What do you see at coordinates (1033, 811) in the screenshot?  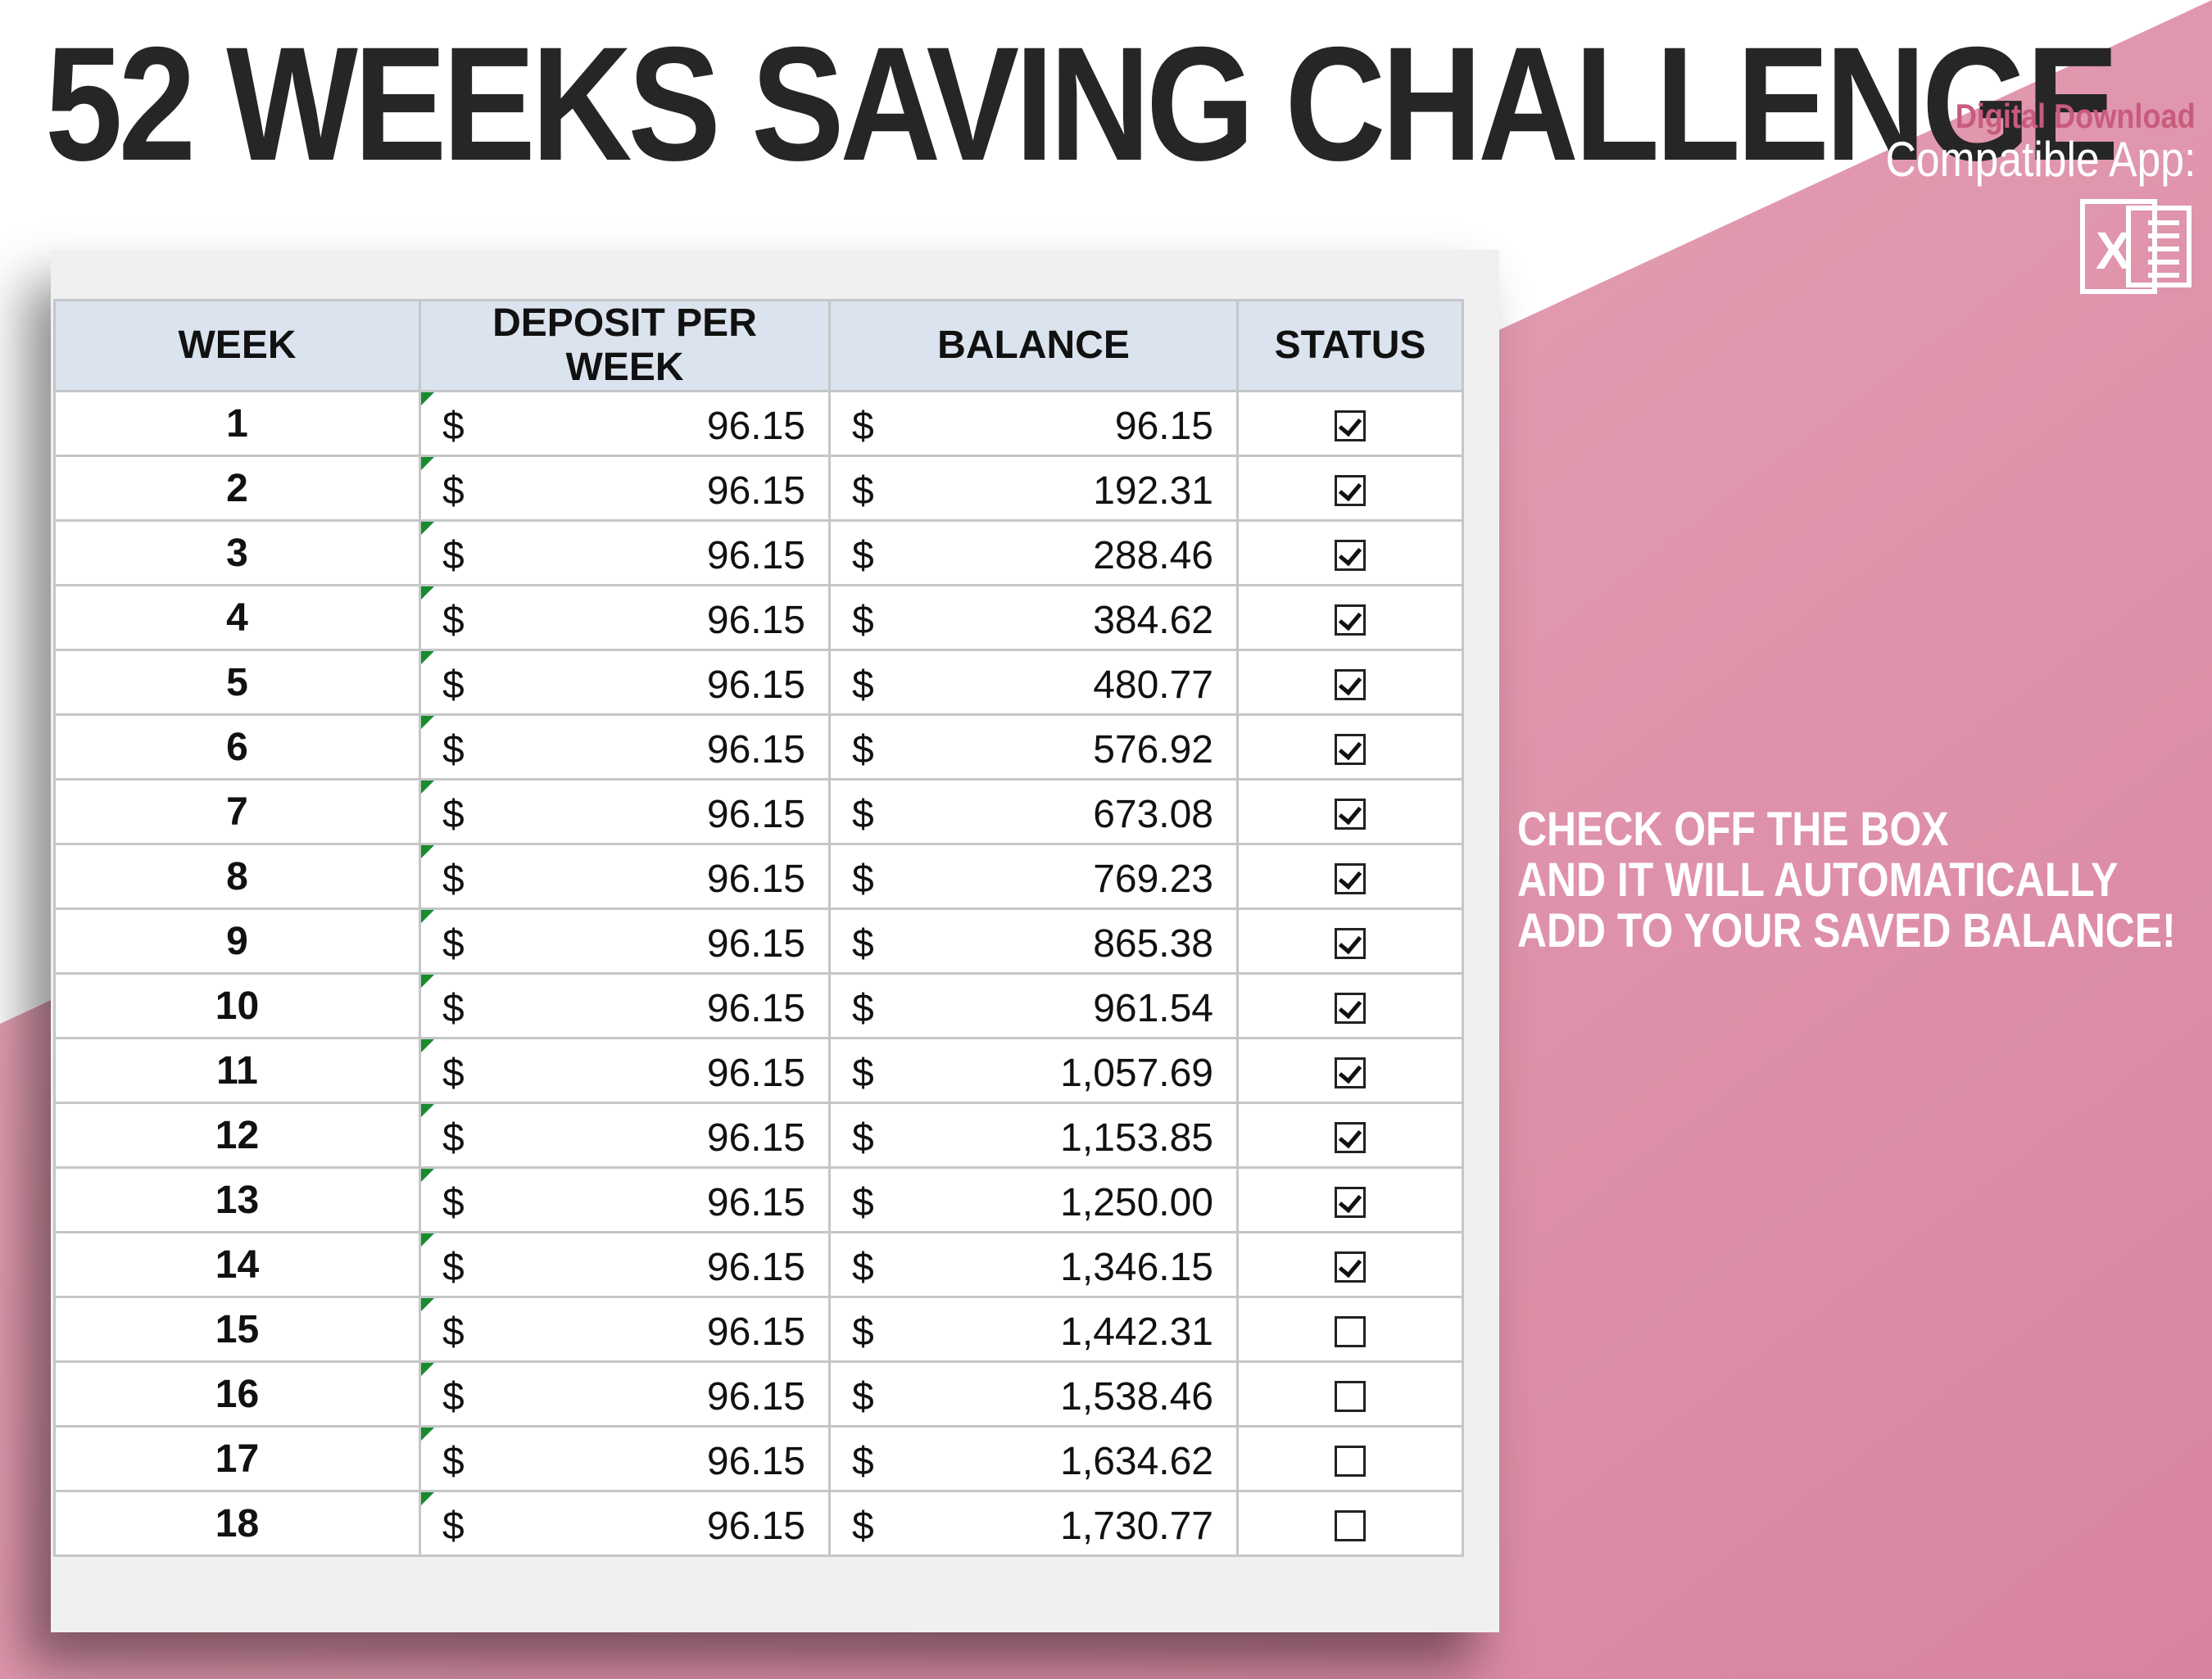 I see `balance-cell: $673.08` at bounding box center [1033, 811].